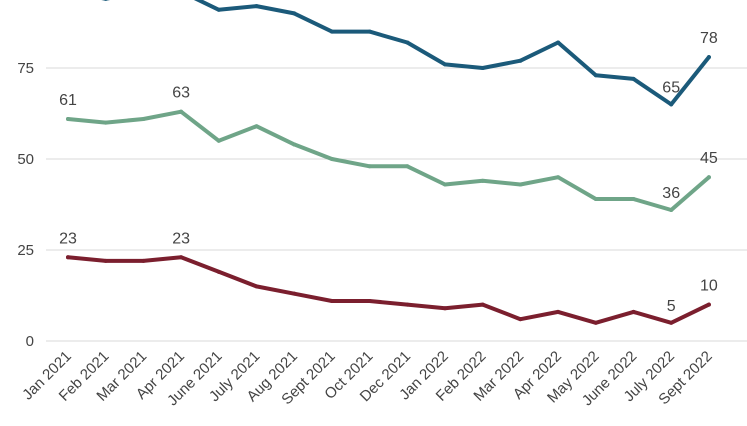 The image size is (747, 426). Describe the element at coordinates (25, 205) in the screenshot. I see `y-axis-ticks: 0 25 50 75` at that location.